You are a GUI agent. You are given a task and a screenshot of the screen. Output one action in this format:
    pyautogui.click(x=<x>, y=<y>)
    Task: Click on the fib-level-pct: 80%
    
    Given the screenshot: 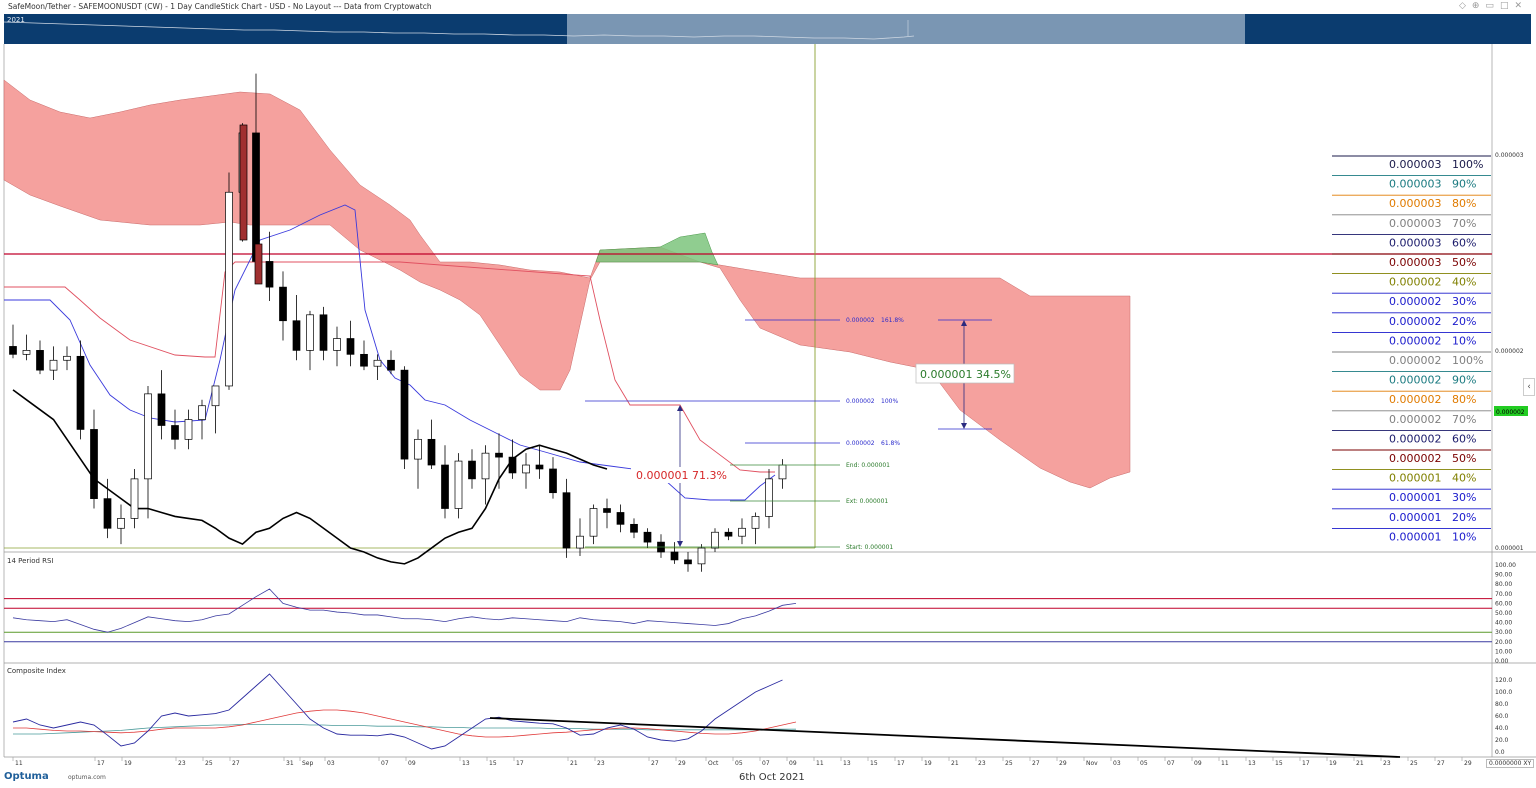 What is the action you would take?
    pyautogui.click(x=1464, y=399)
    